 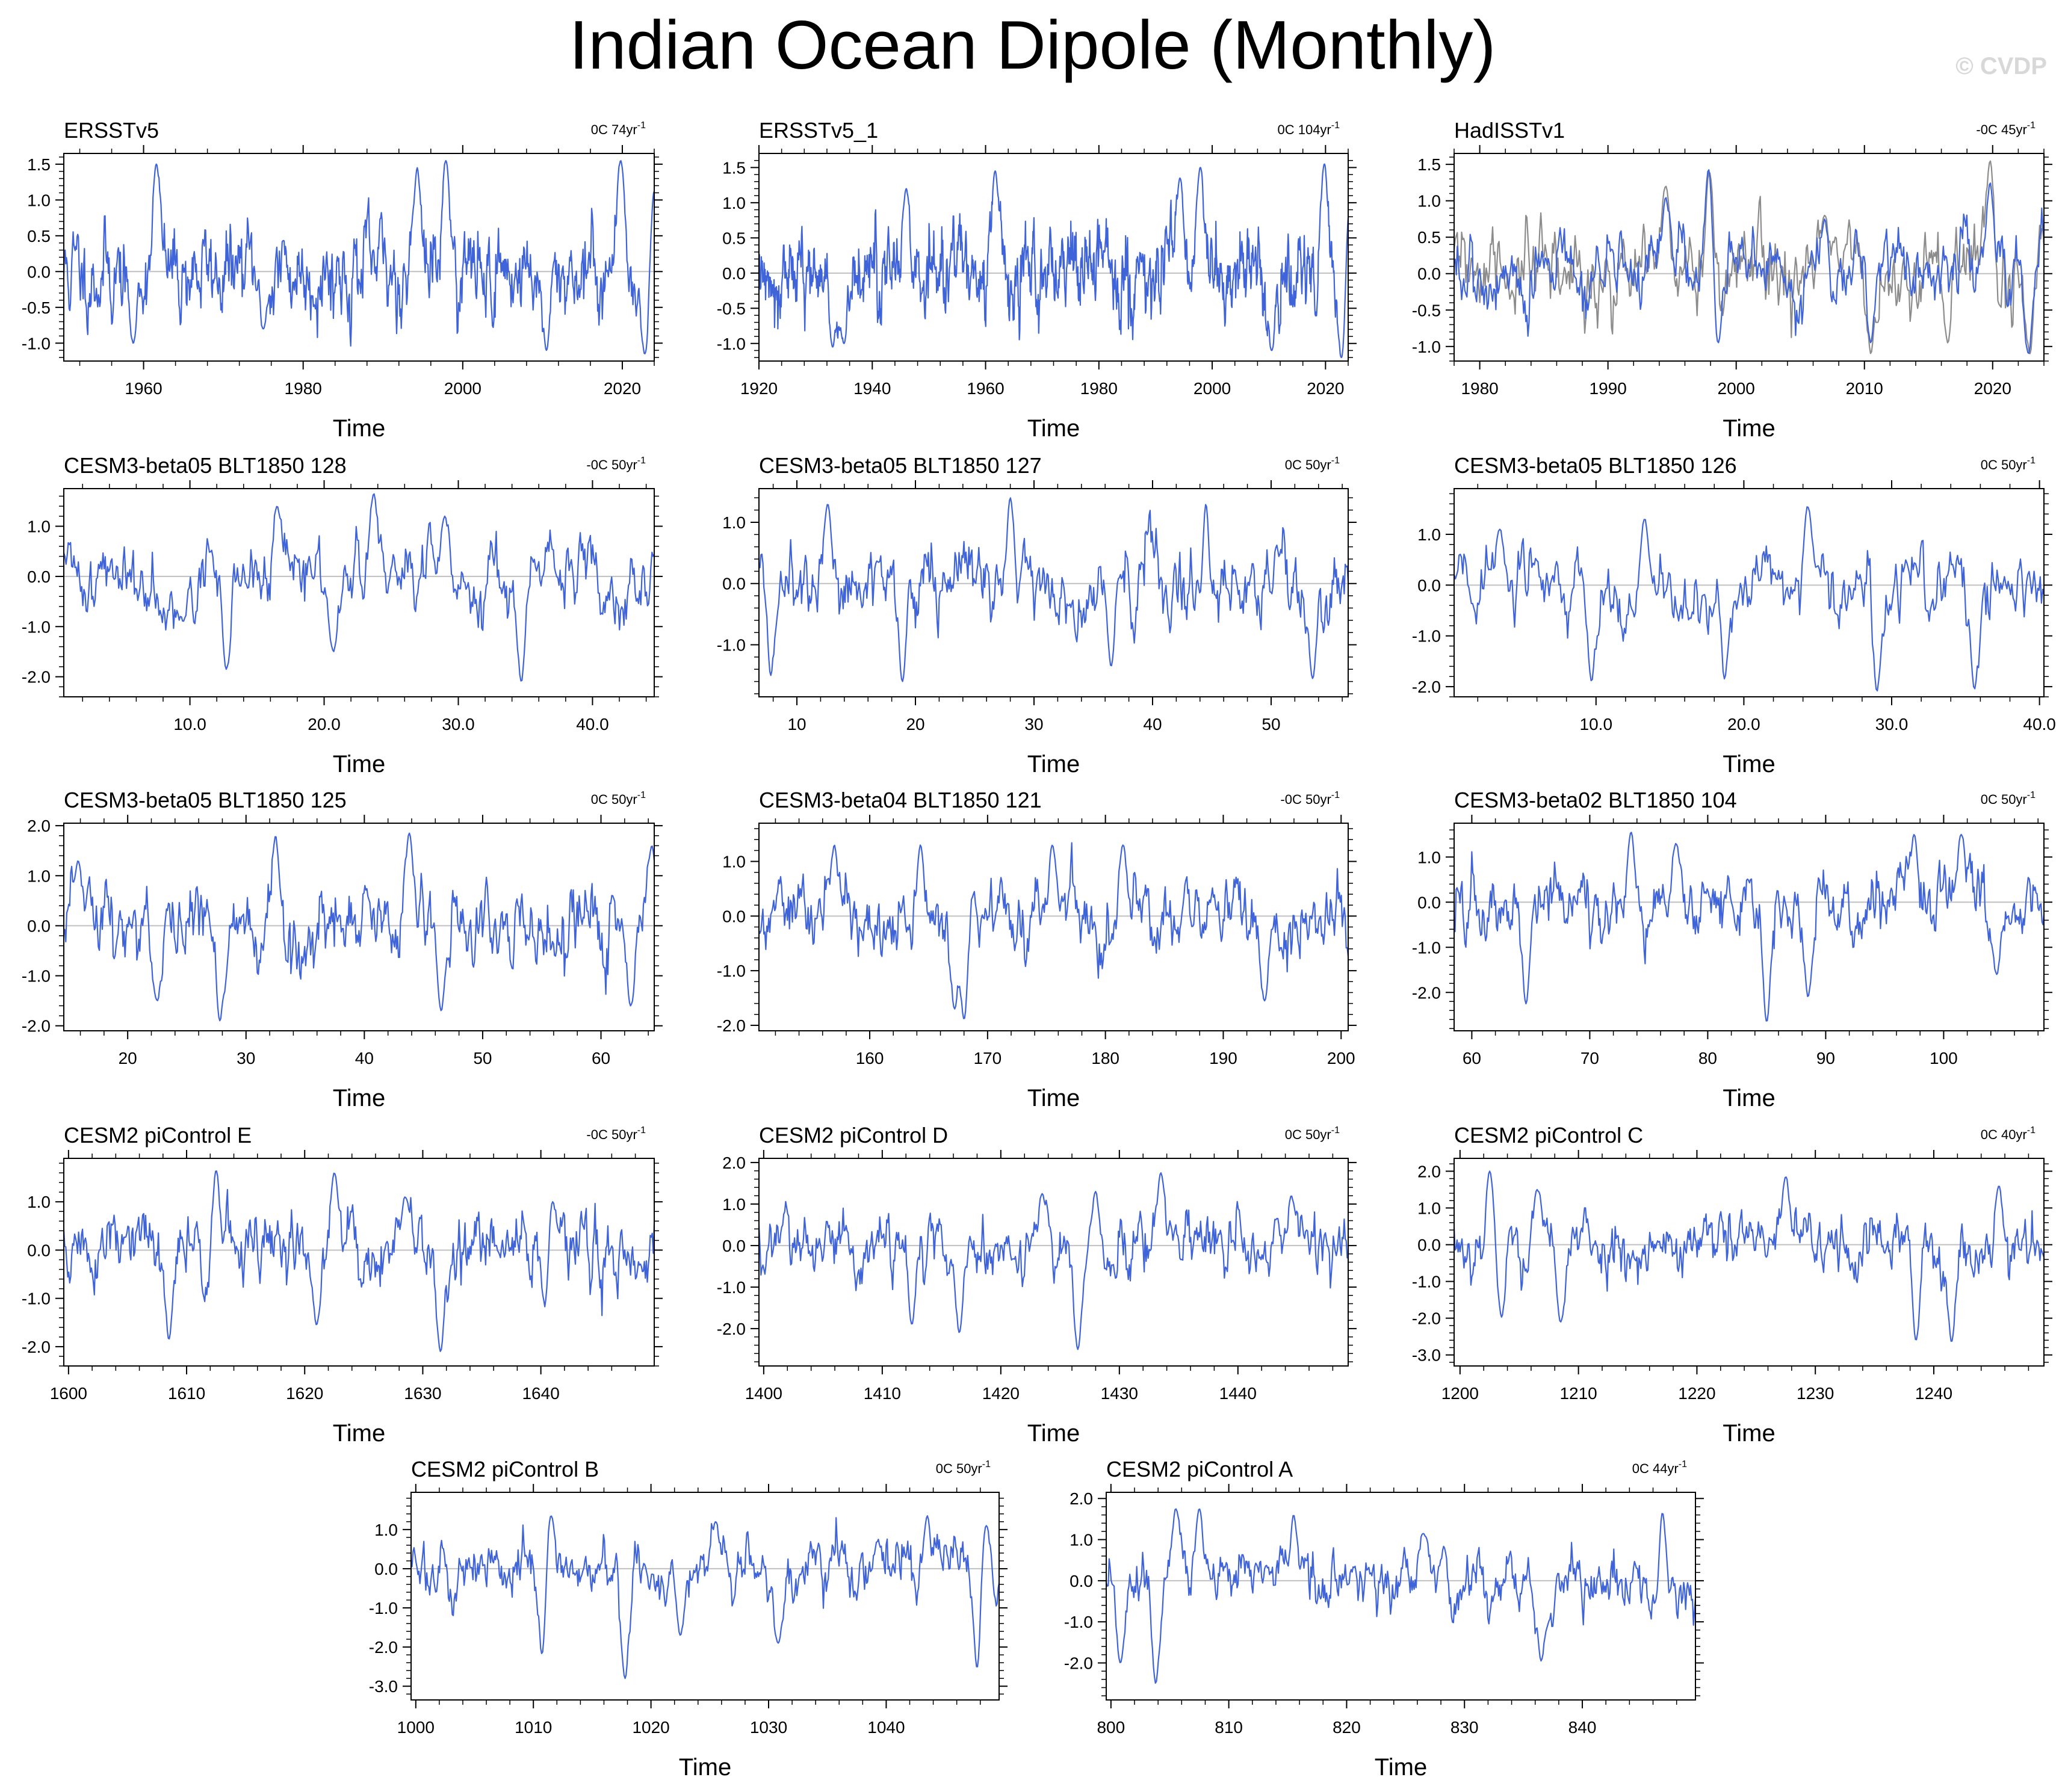 I want to click on x-tick-label: 1920, so click(x=759, y=388).